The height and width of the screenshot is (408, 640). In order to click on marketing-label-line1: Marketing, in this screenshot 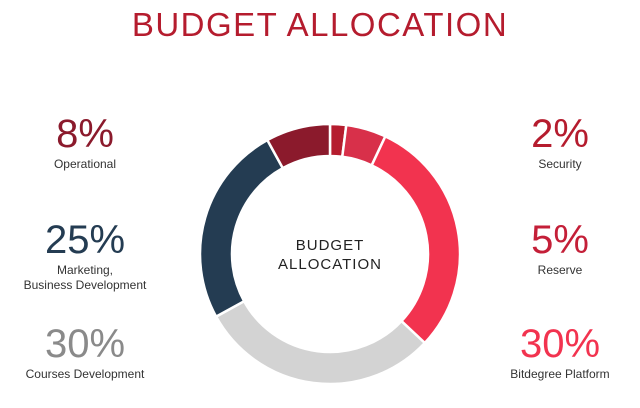, I will do `click(85, 270)`.